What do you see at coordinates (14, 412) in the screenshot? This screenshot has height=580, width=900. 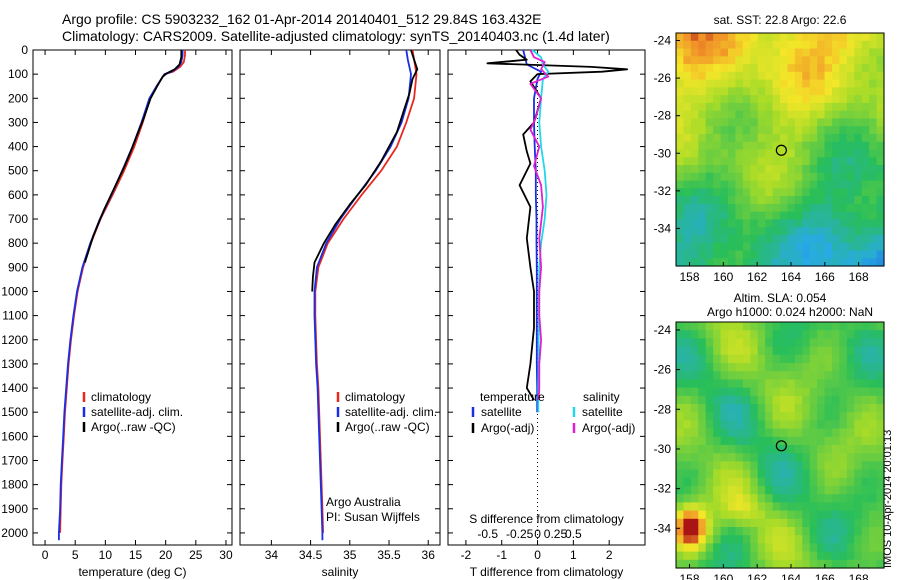 I see `depth-tick-label: 1500` at bounding box center [14, 412].